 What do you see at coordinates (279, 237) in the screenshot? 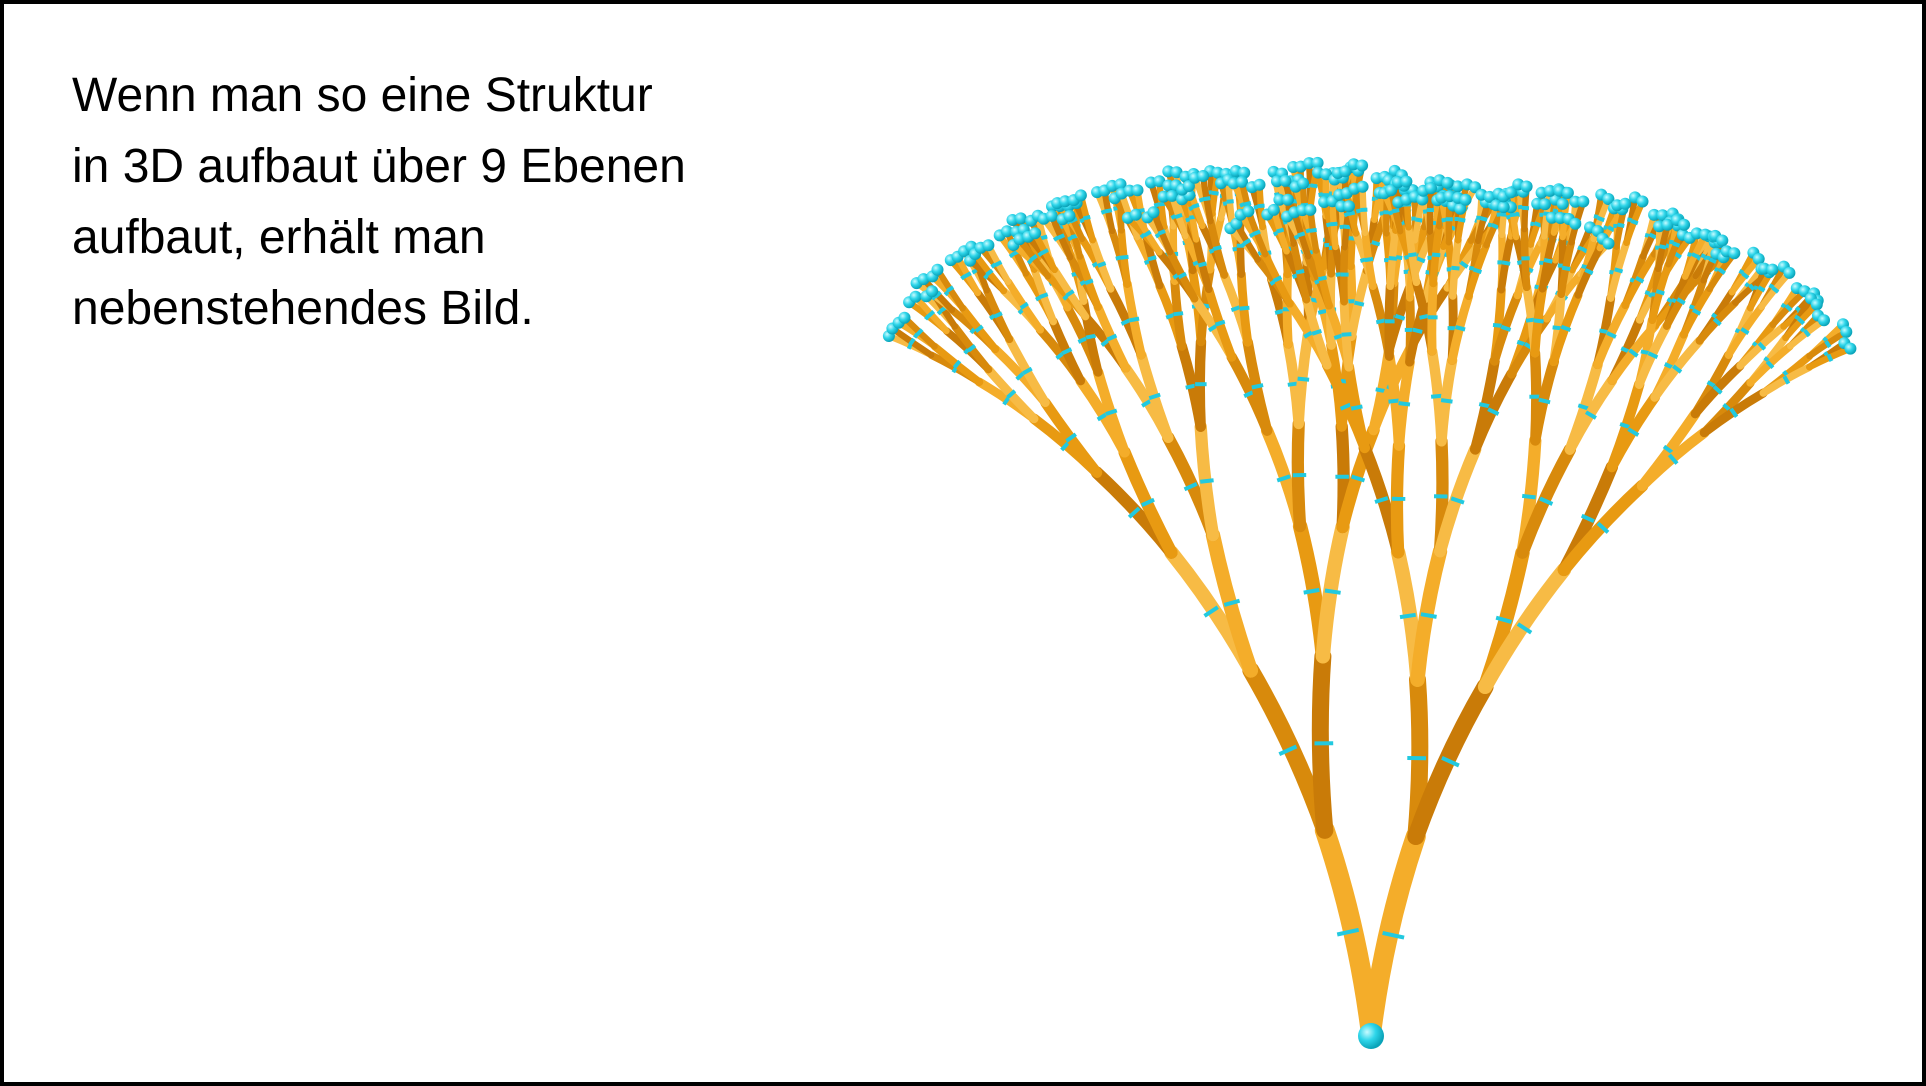
I see `caption-line: aufbaut, erhält man` at bounding box center [279, 237].